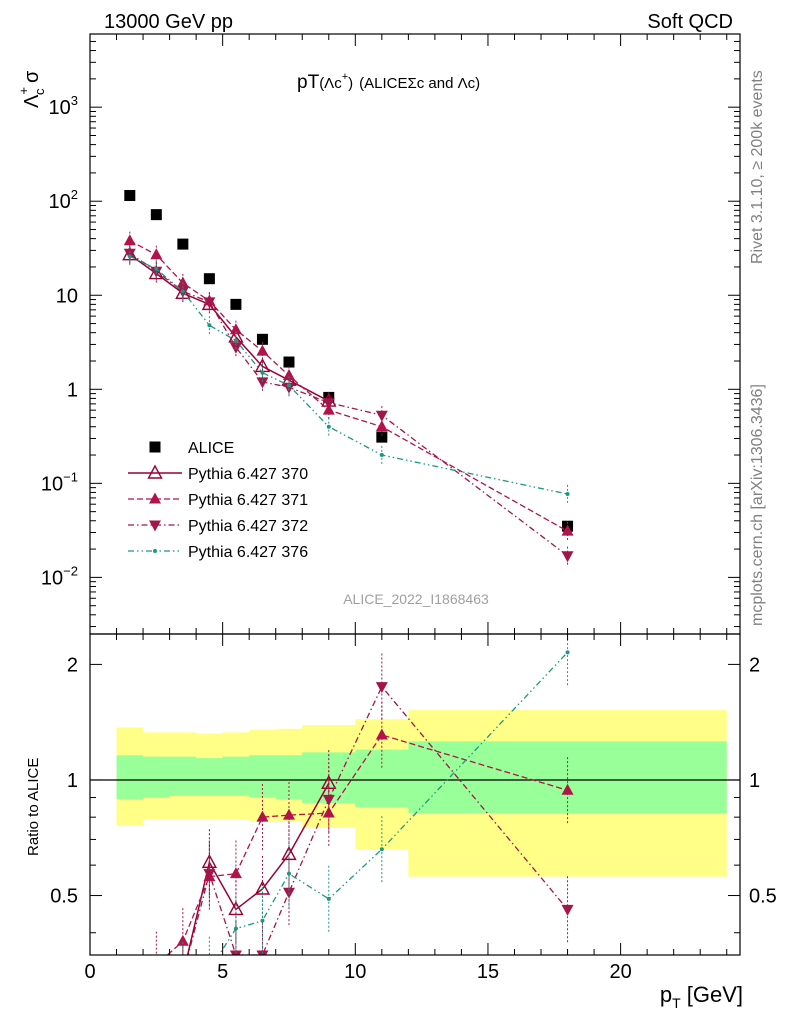  What do you see at coordinates (421, 777) in the screenshot?
I see `band-green` at bounding box center [421, 777].